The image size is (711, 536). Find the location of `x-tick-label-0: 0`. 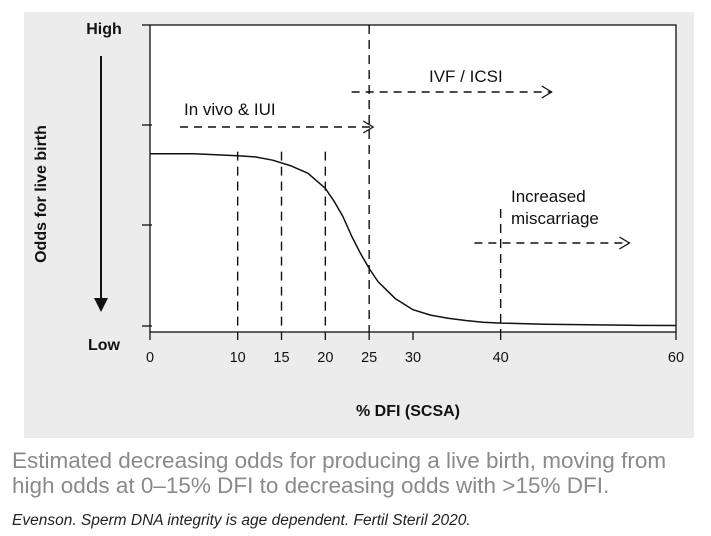

x-tick-label-0: 0 is located at coordinates (150, 358).